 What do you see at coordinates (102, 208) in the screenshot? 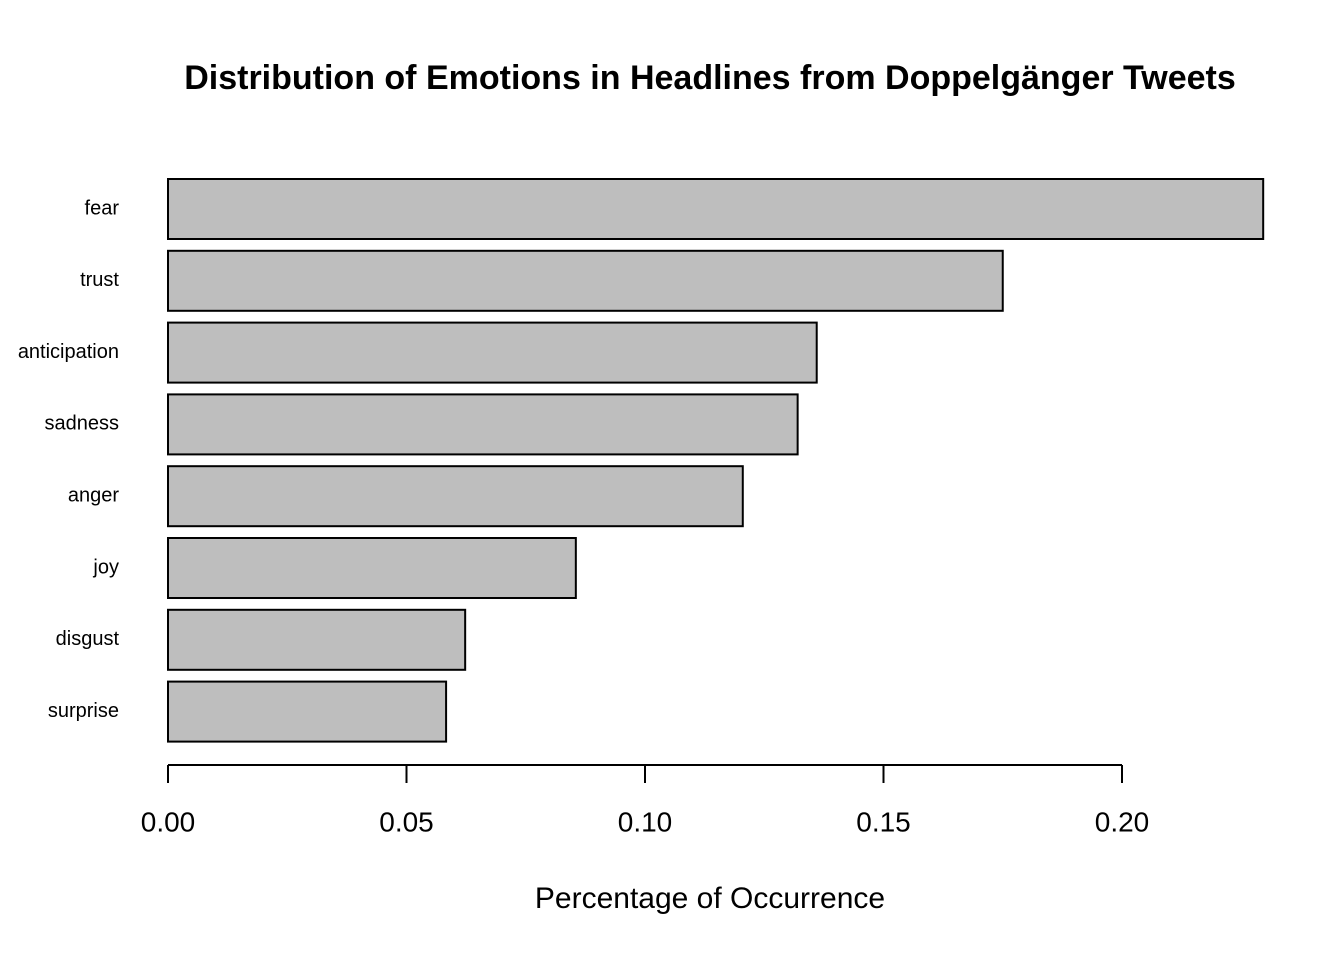
I see `y-tick-label: fear` at bounding box center [102, 208].